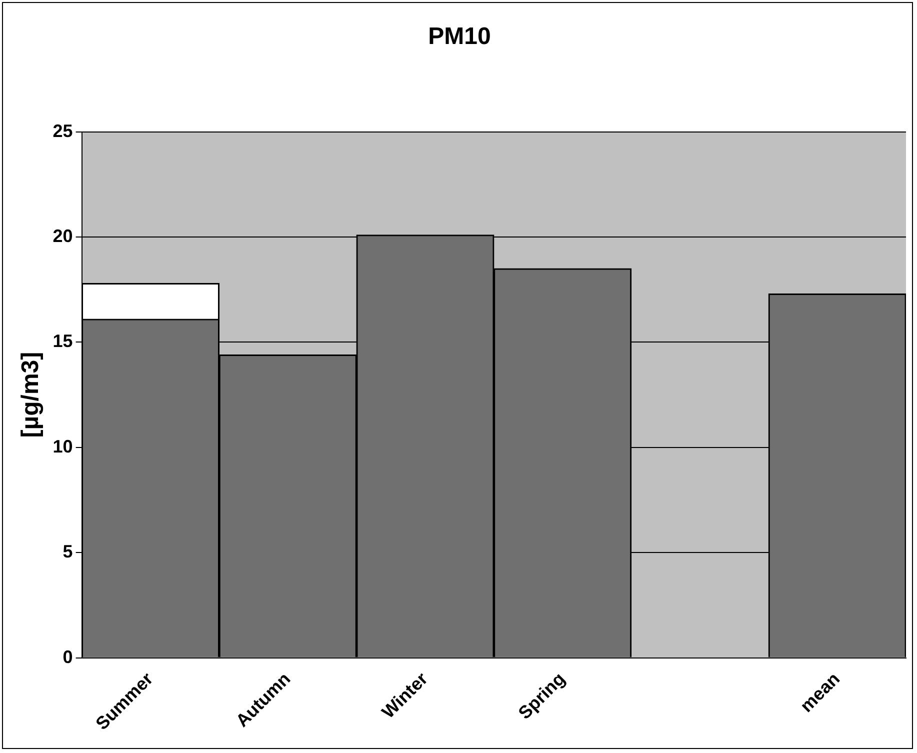 The height and width of the screenshot is (753, 917). I want to click on y-tick-label: 15, so click(62, 341).